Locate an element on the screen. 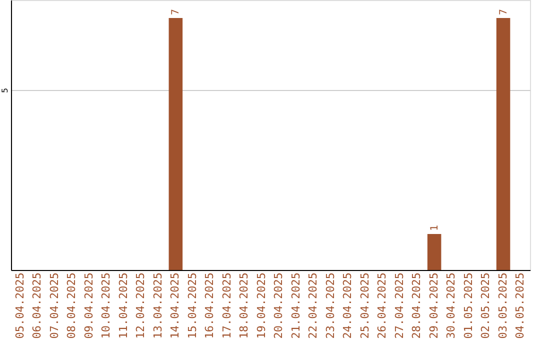 Image resolution: width=540 pixels, height=340 pixels. x-tick-label: 27.04.2025 is located at coordinates (399, 305).